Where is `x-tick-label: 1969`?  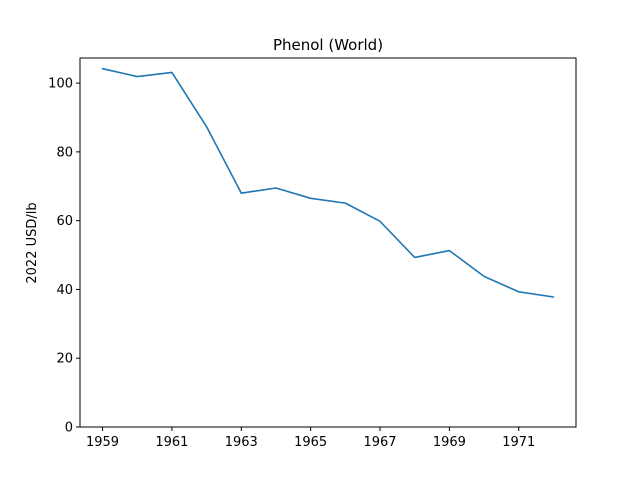 x-tick-label: 1969 is located at coordinates (449, 442).